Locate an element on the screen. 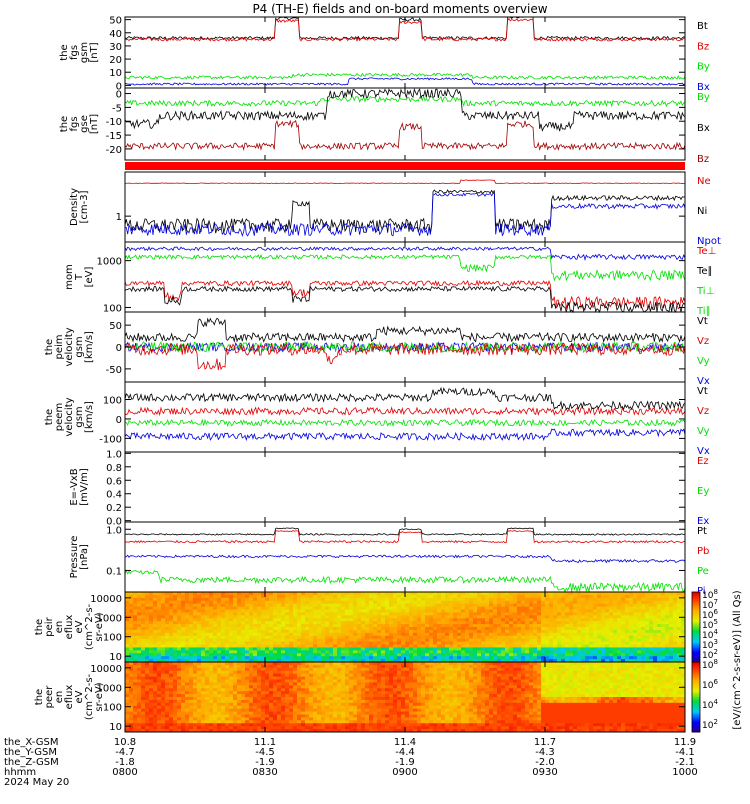 This screenshot has height=804, width=750. legend-Pe: Pe is located at coordinates (703, 571).